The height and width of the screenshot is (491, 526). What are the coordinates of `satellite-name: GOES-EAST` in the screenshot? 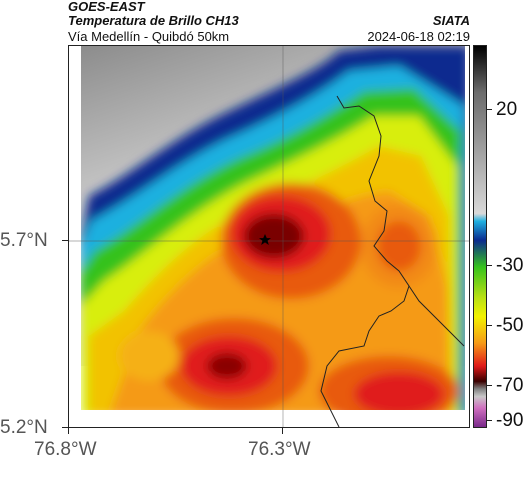 It's located at (106, 7).